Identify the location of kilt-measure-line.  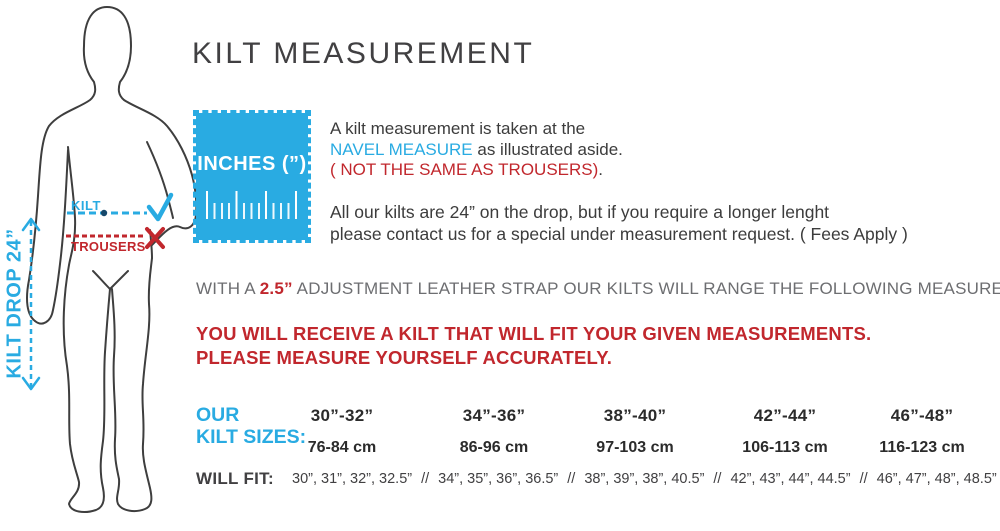
(107, 213).